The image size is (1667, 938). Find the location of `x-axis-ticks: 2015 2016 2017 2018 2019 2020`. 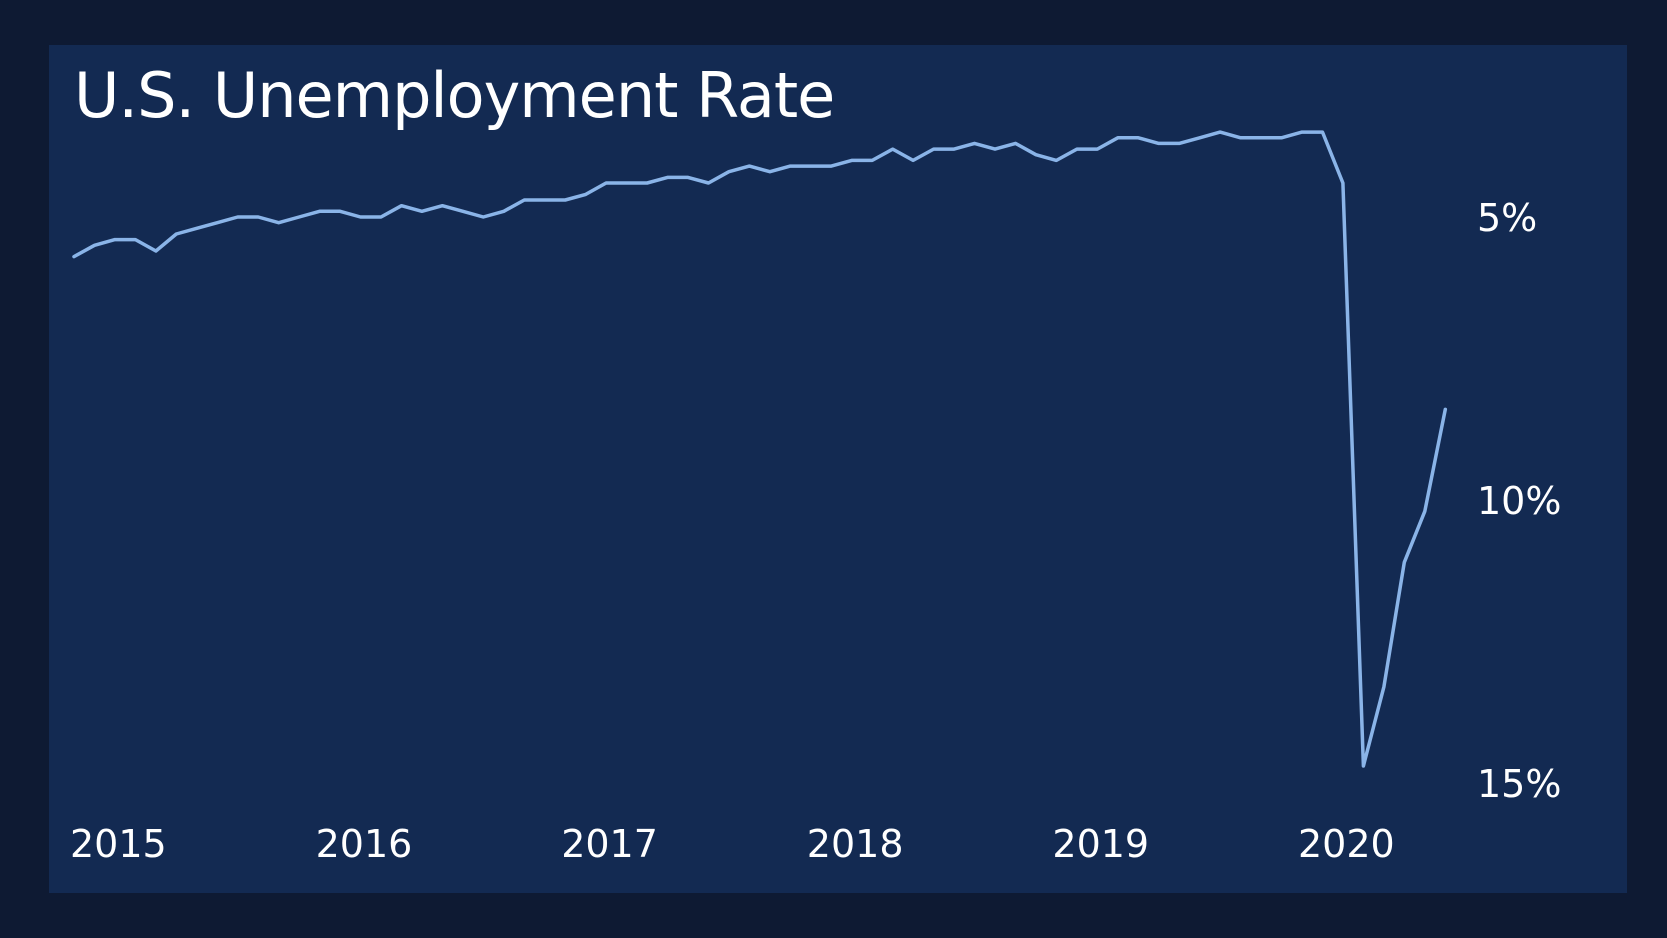

x-axis-ticks: 2015 2016 2017 2018 2019 2020 is located at coordinates (732, 844).